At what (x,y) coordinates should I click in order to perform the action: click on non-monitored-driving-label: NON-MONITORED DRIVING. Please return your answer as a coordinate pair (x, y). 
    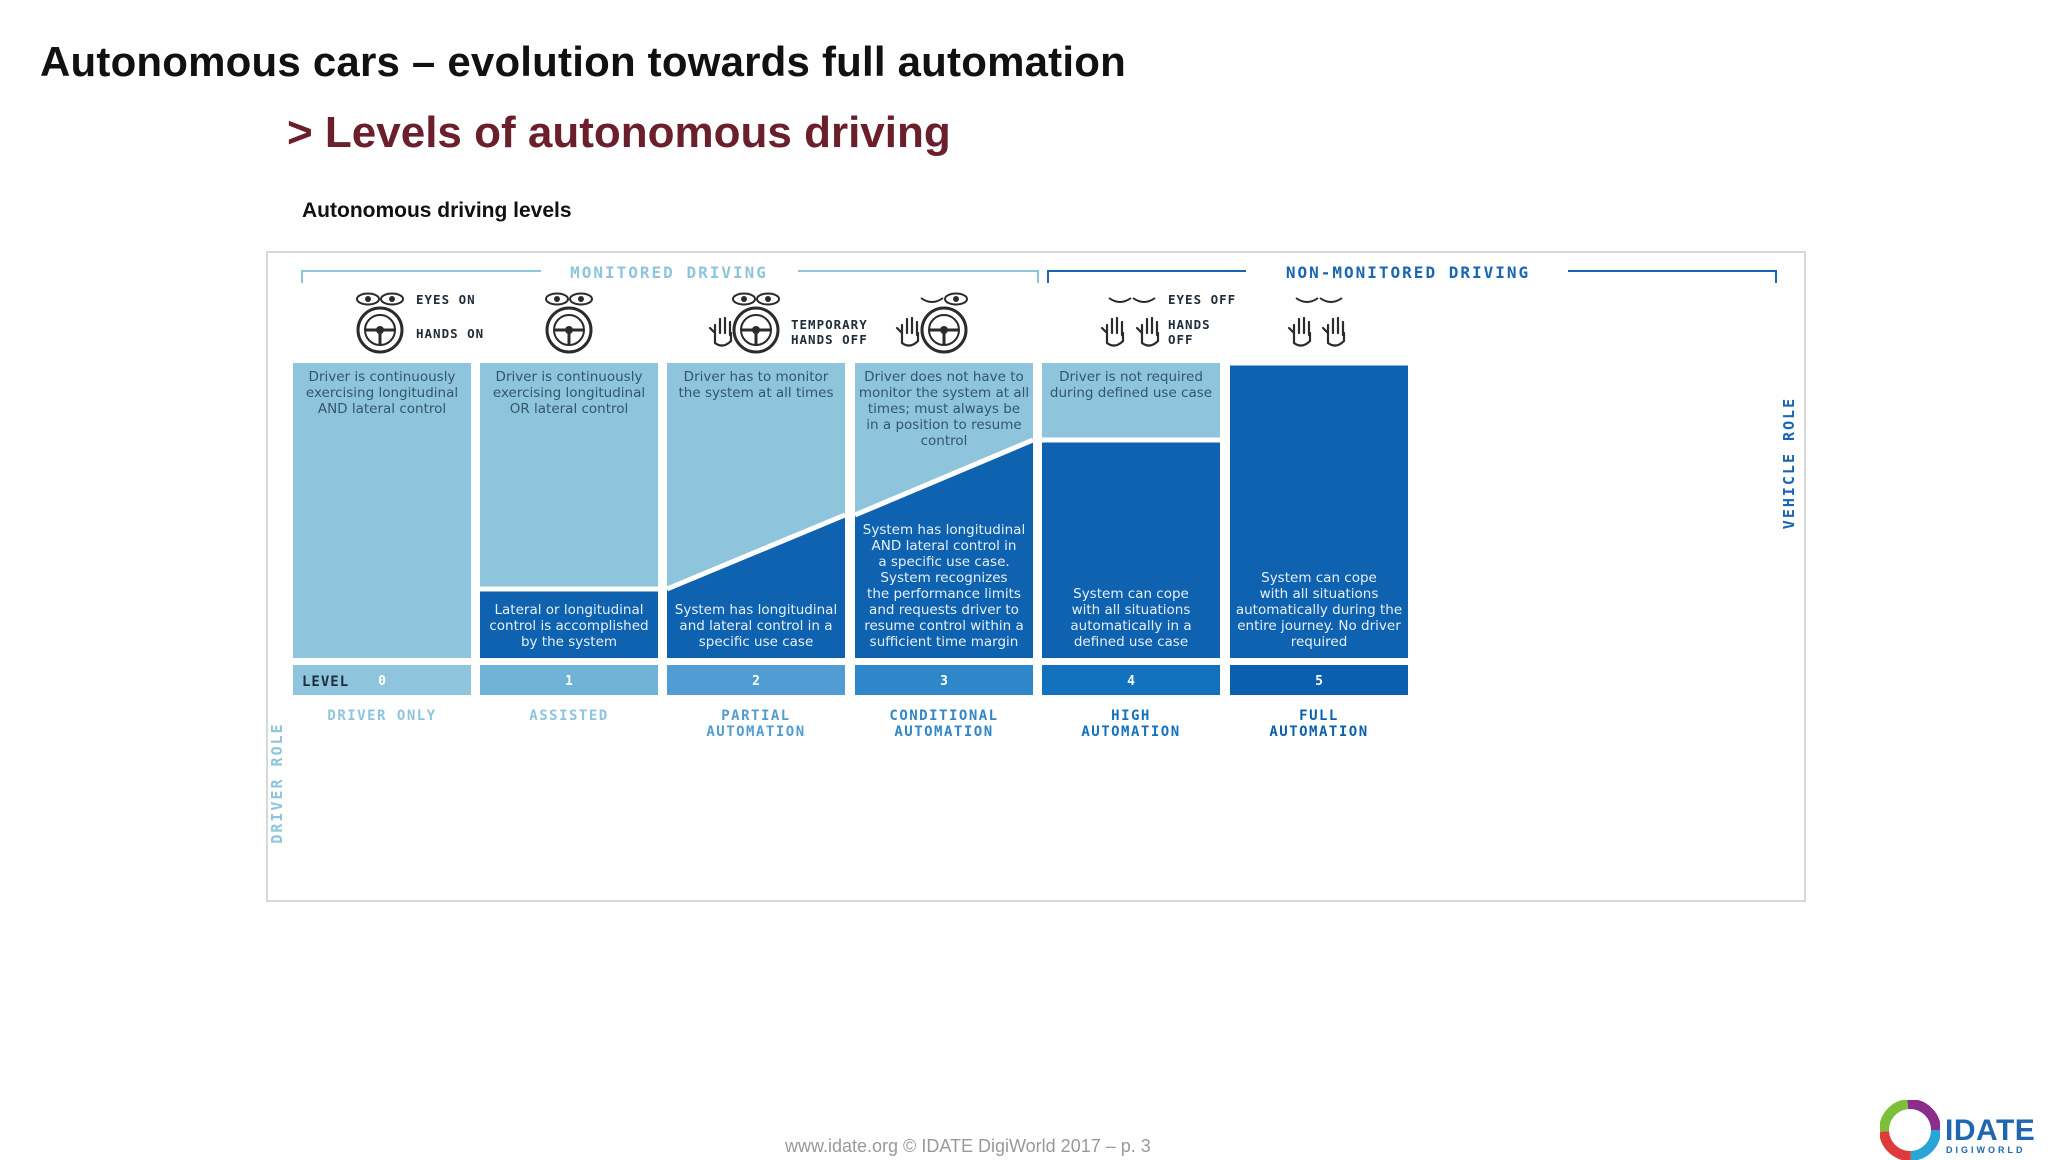
    Looking at the image, I should click on (1408, 272).